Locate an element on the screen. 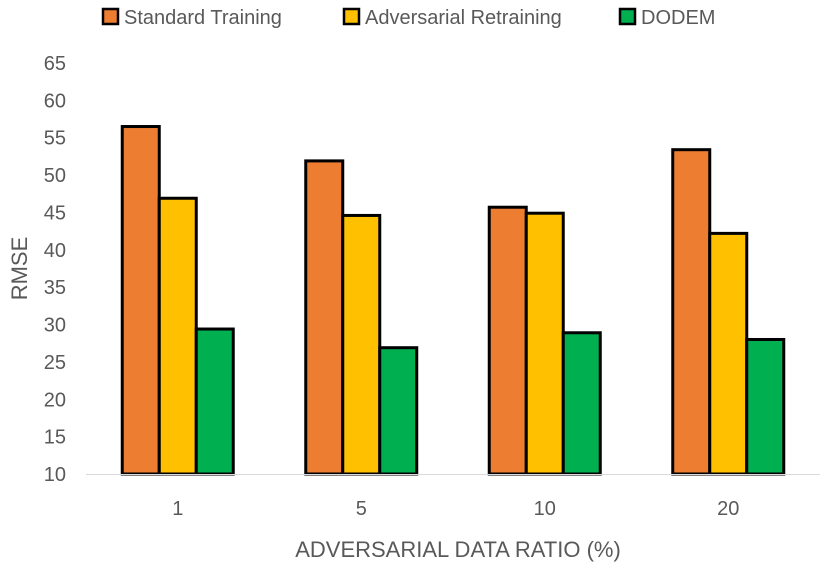  x-tick-label: 10 is located at coordinates (545, 509).